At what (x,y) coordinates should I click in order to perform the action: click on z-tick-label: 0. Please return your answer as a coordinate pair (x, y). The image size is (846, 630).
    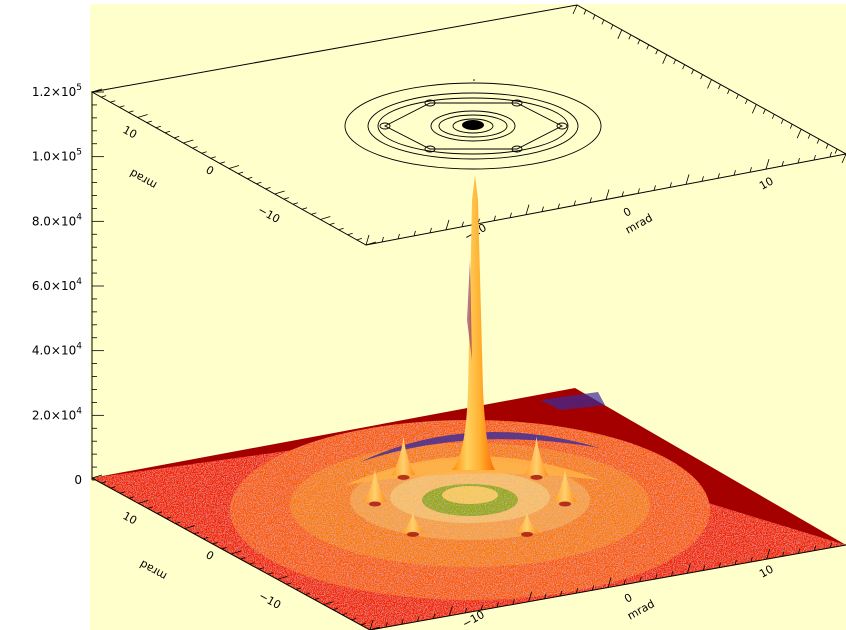
    Looking at the image, I should click on (78, 480).